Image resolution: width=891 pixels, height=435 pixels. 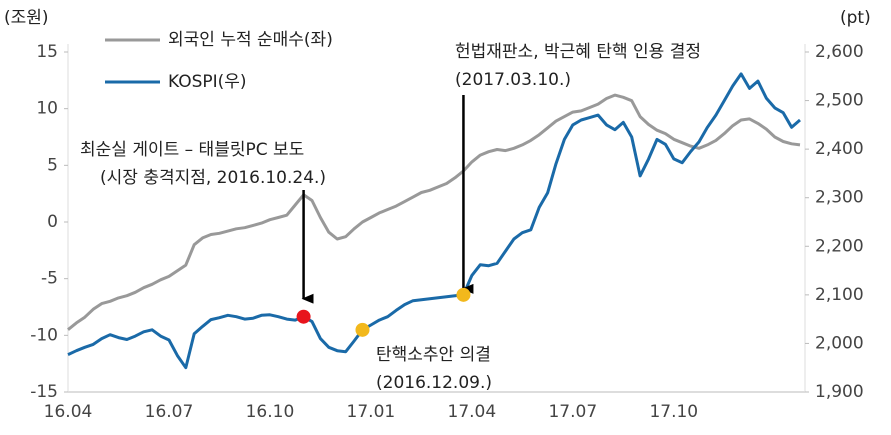 What do you see at coordinates (839, 149) in the screenshot?
I see `y2-tick-label: 2,400` at bounding box center [839, 149].